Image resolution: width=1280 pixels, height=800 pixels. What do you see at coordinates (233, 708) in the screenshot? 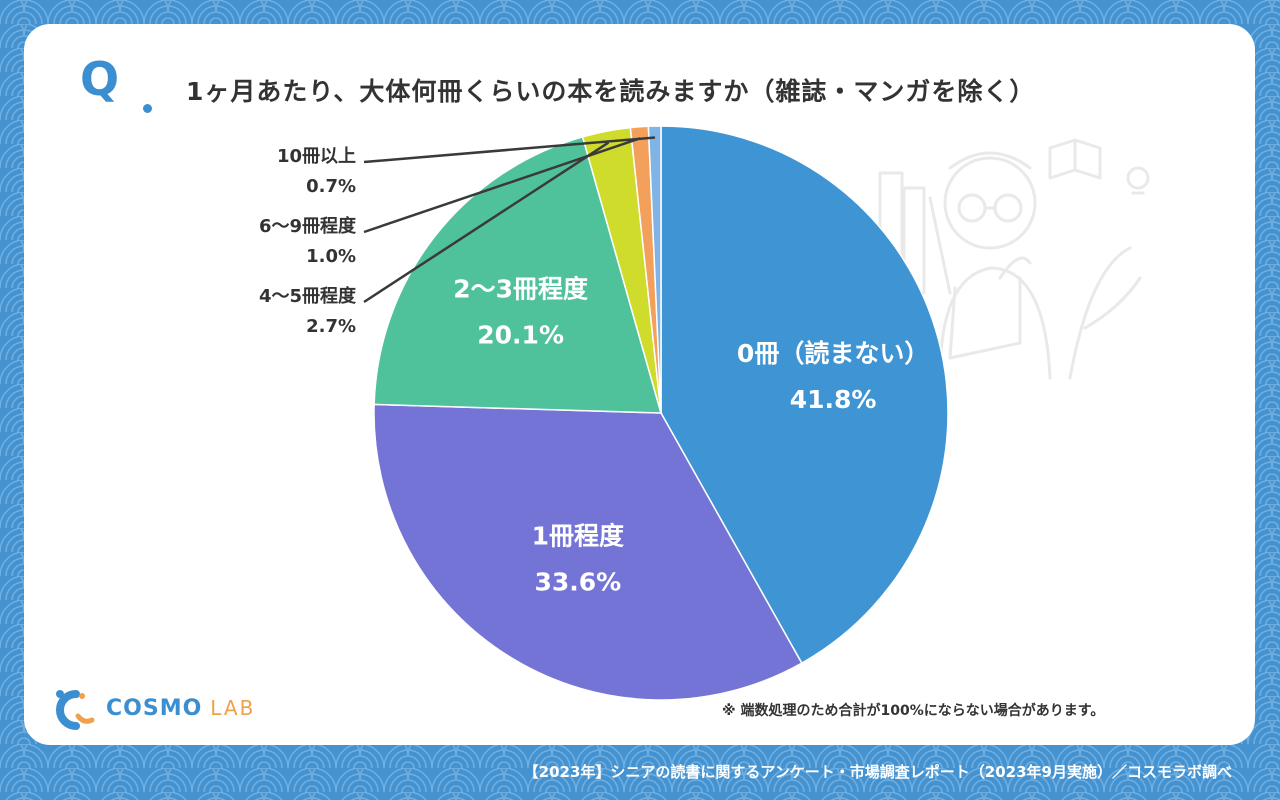
I see `logo-lab-text: LAB` at bounding box center [233, 708].